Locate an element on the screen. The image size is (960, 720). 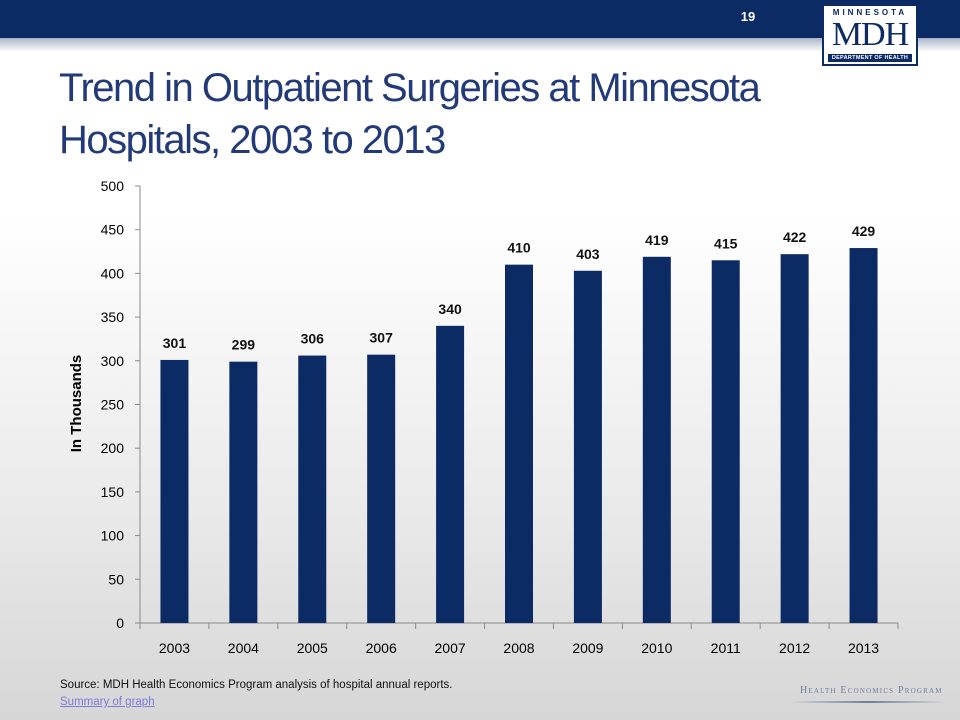
data-label: 307 is located at coordinates (382, 338).